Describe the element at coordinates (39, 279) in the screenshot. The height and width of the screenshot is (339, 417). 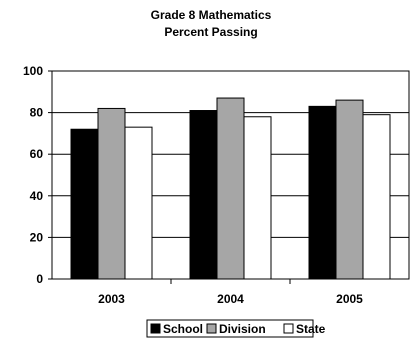
I see `y-tick-label: 0` at that location.